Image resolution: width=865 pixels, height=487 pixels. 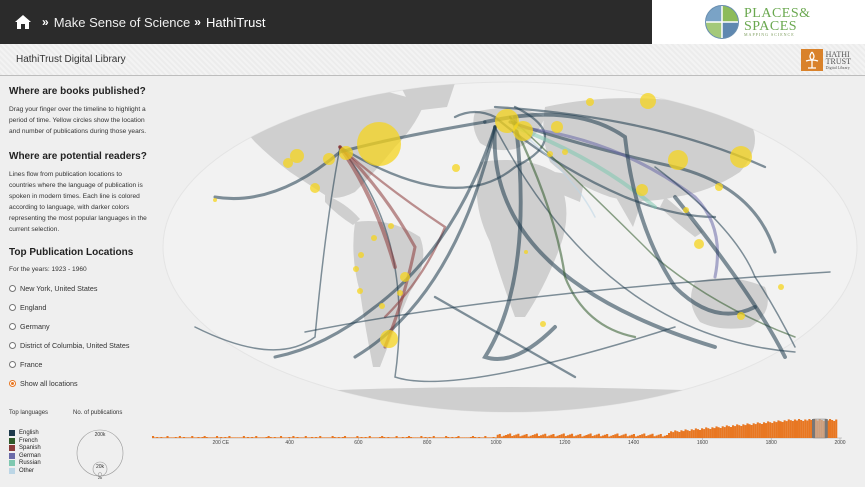 What do you see at coordinates (811, 60) in the screenshot?
I see `hathitrust-logo-icon` at bounding box center [811, 60].